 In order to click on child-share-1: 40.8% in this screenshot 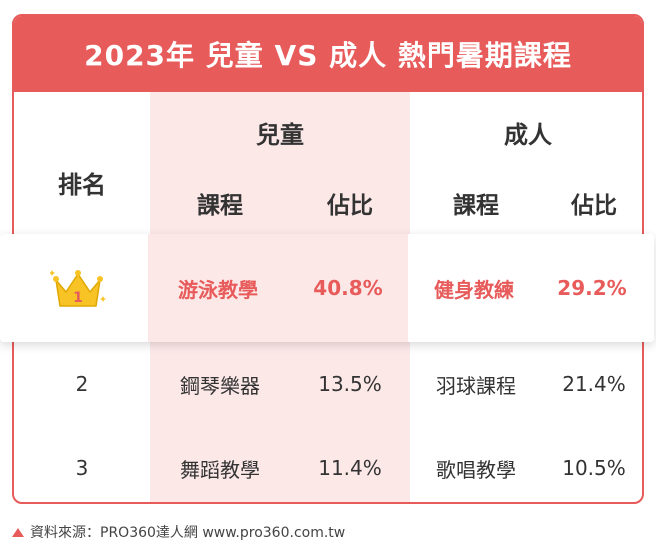, I will do `click(348, 288)`.